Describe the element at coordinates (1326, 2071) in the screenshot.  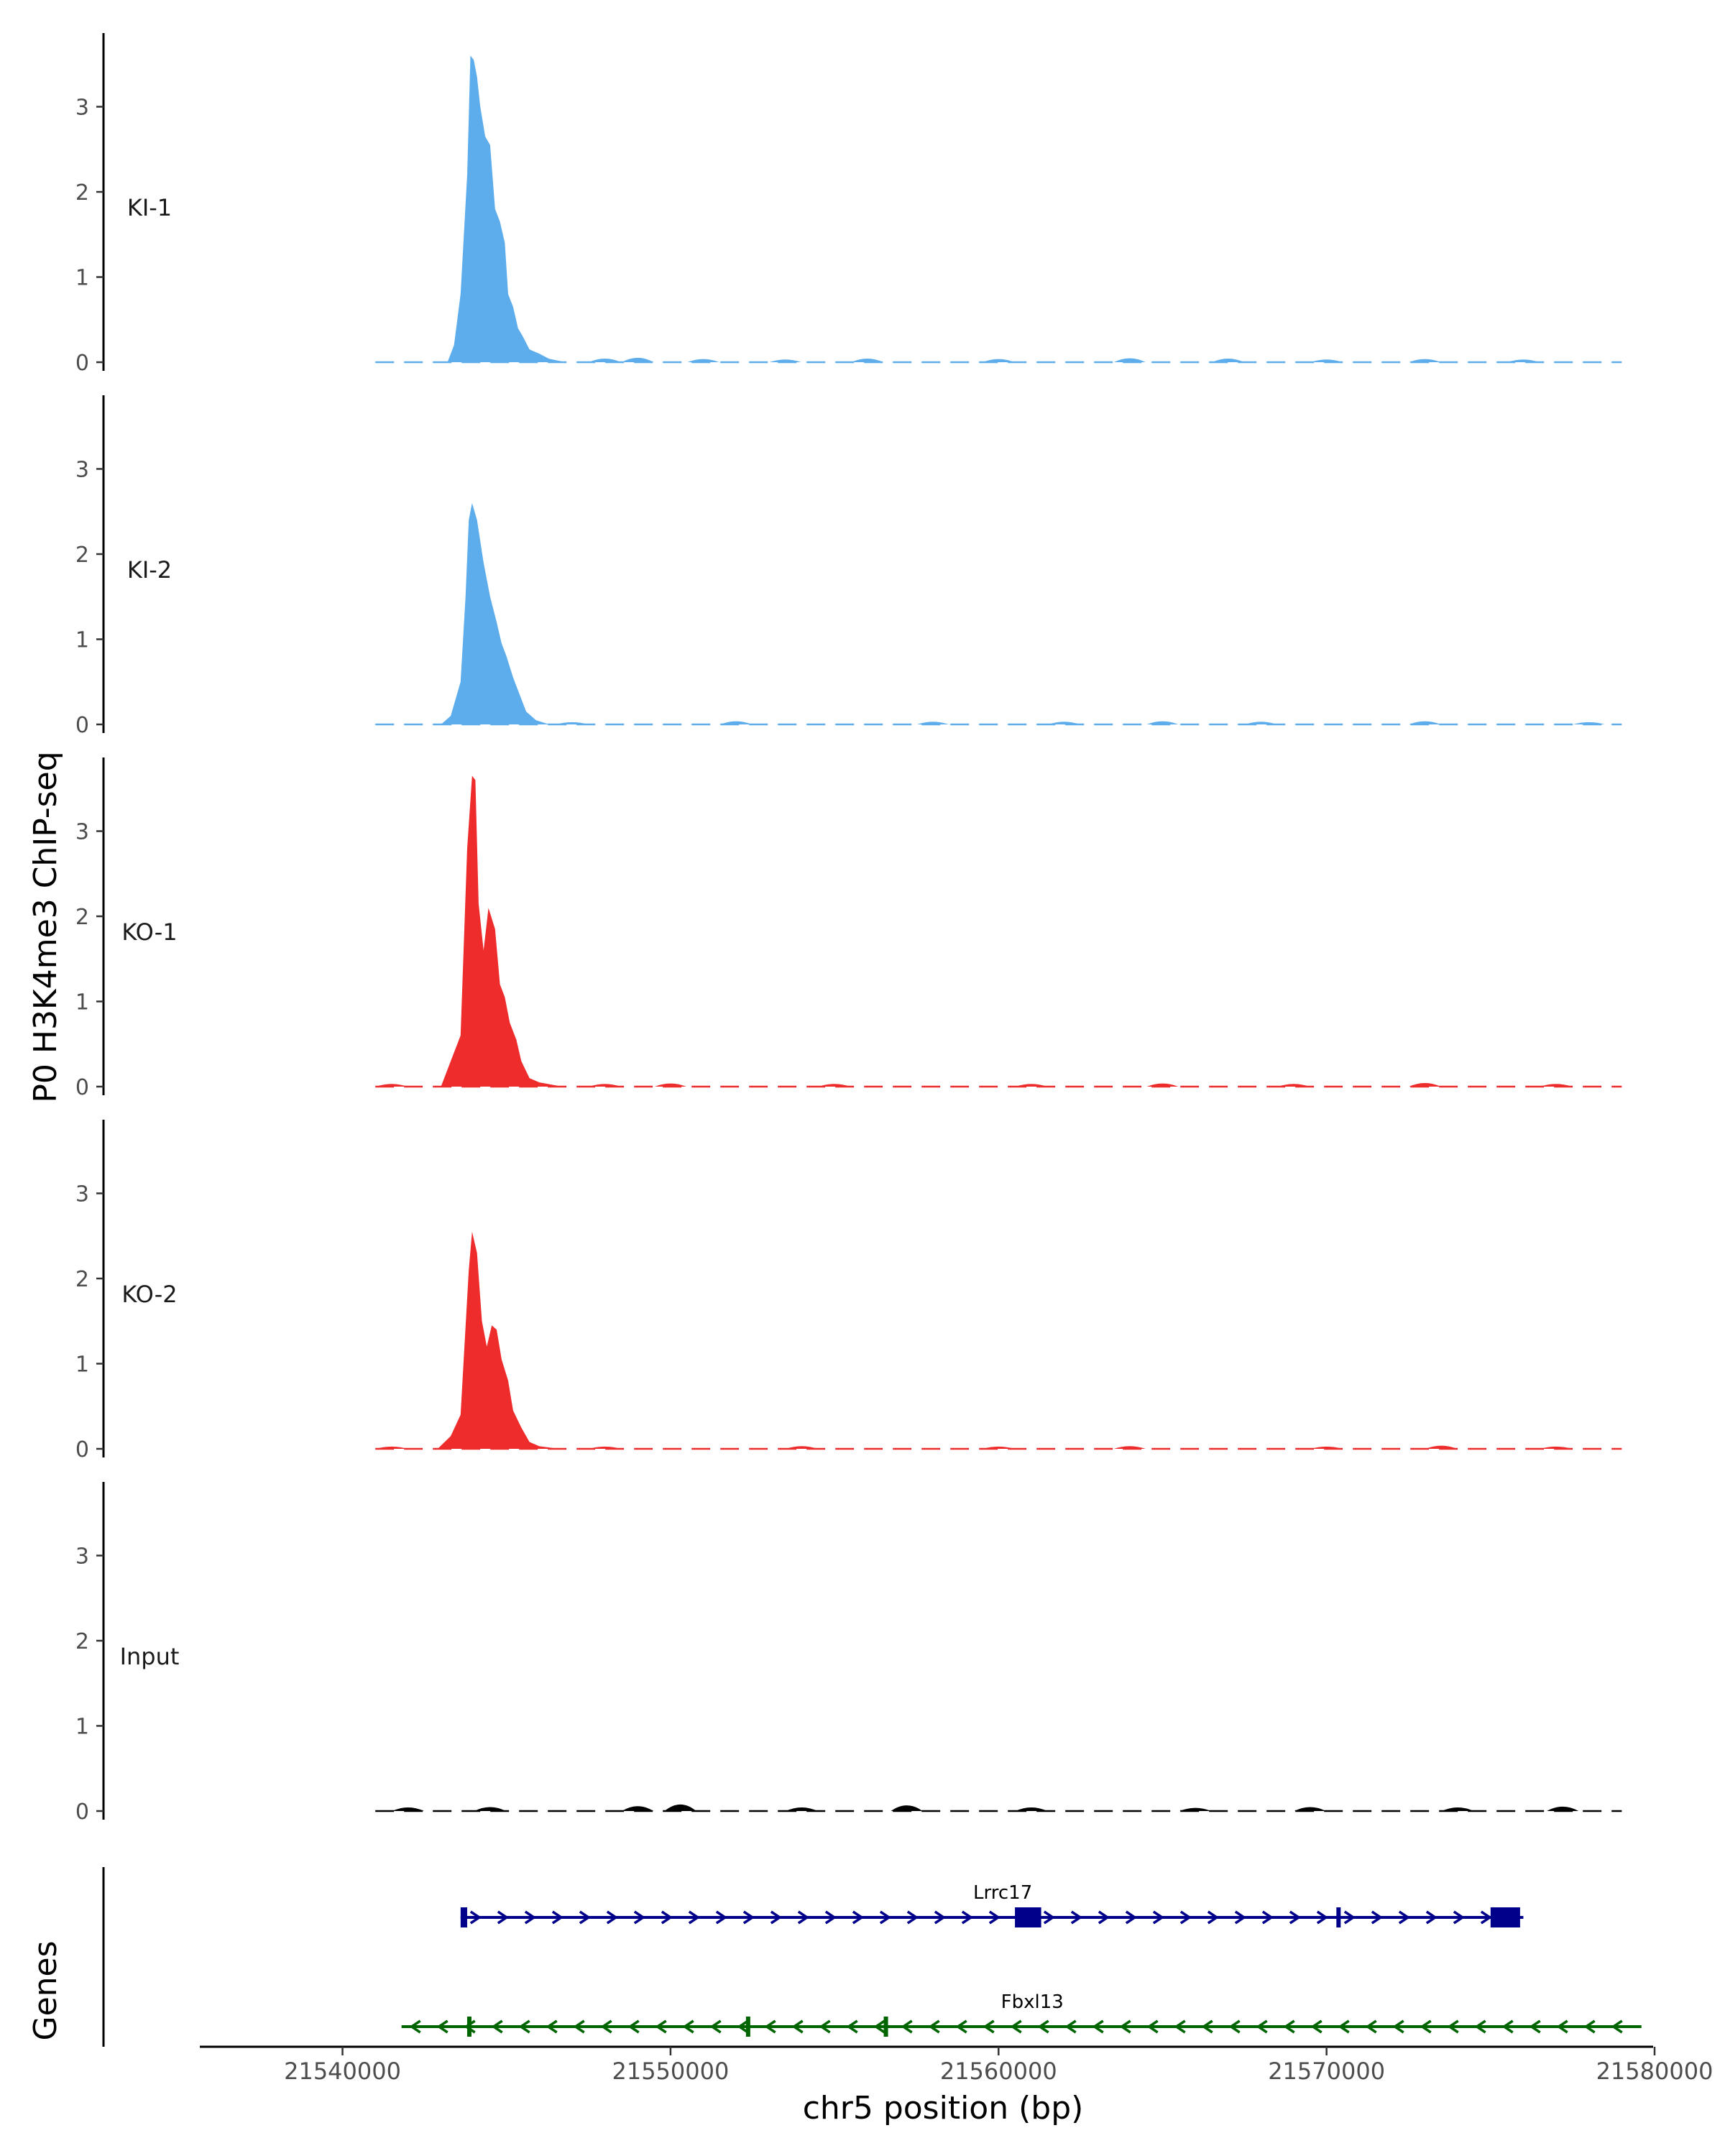
I see `x-tick-label: 21570000` at that location.